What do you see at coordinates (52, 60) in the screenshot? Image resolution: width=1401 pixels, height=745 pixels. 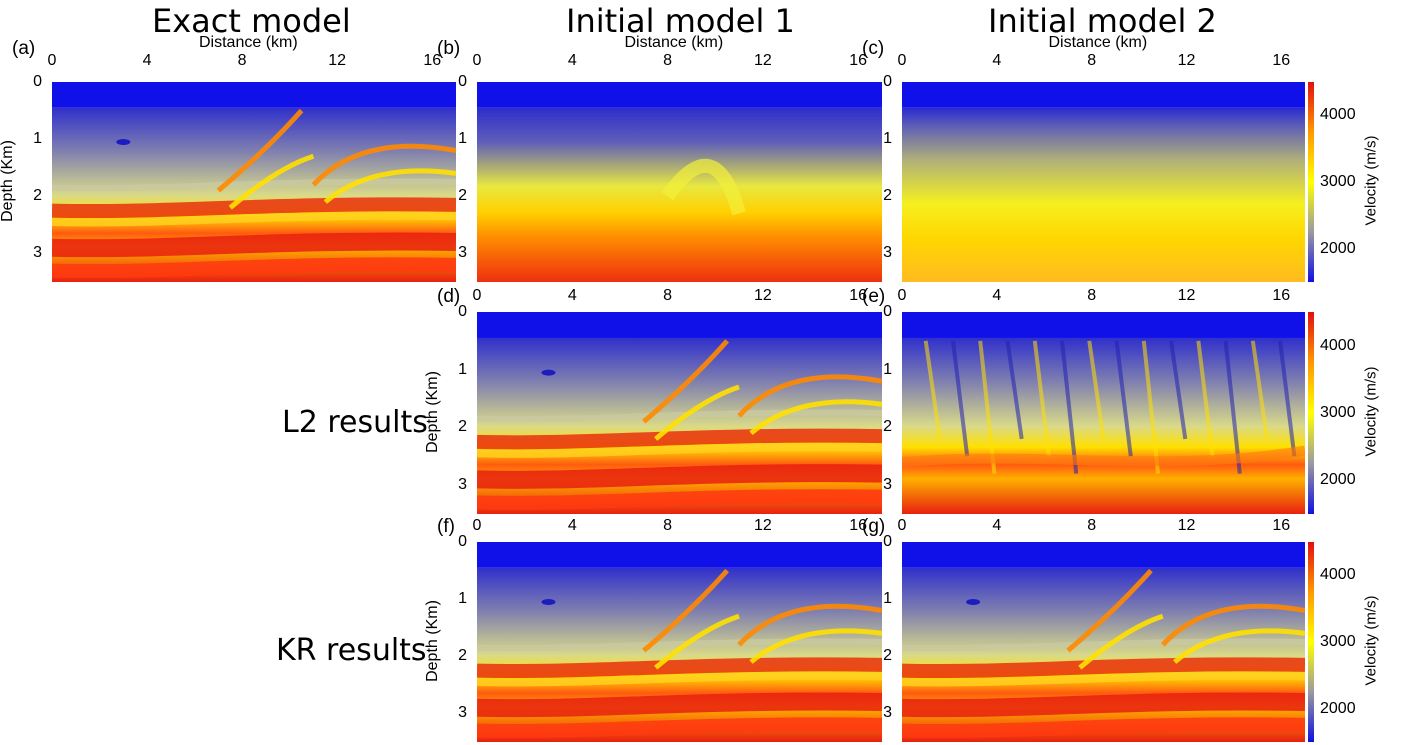 I see `panel-a-xtick-0: 0` at bounding box center [52, 60].